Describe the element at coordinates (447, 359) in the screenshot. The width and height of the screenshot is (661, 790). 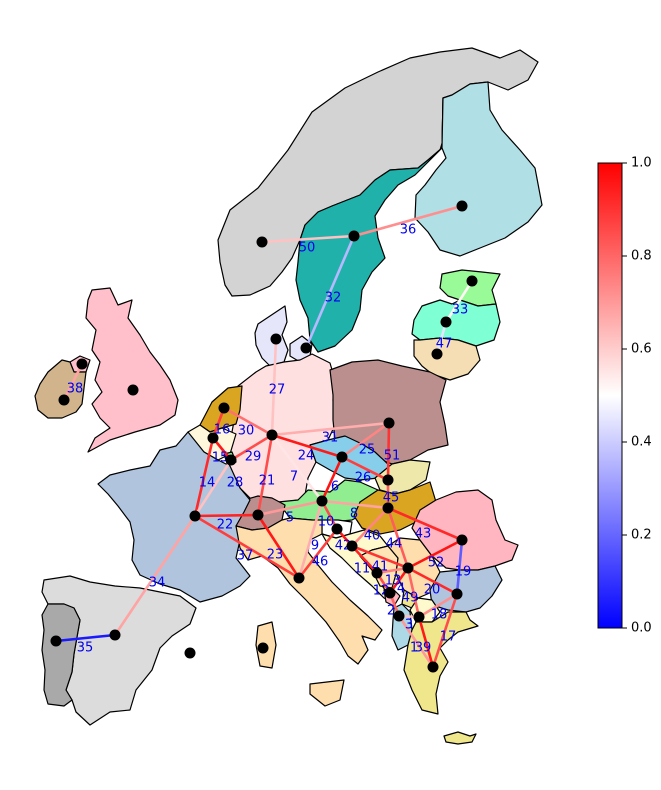
I see `country-lithuania` at that location.